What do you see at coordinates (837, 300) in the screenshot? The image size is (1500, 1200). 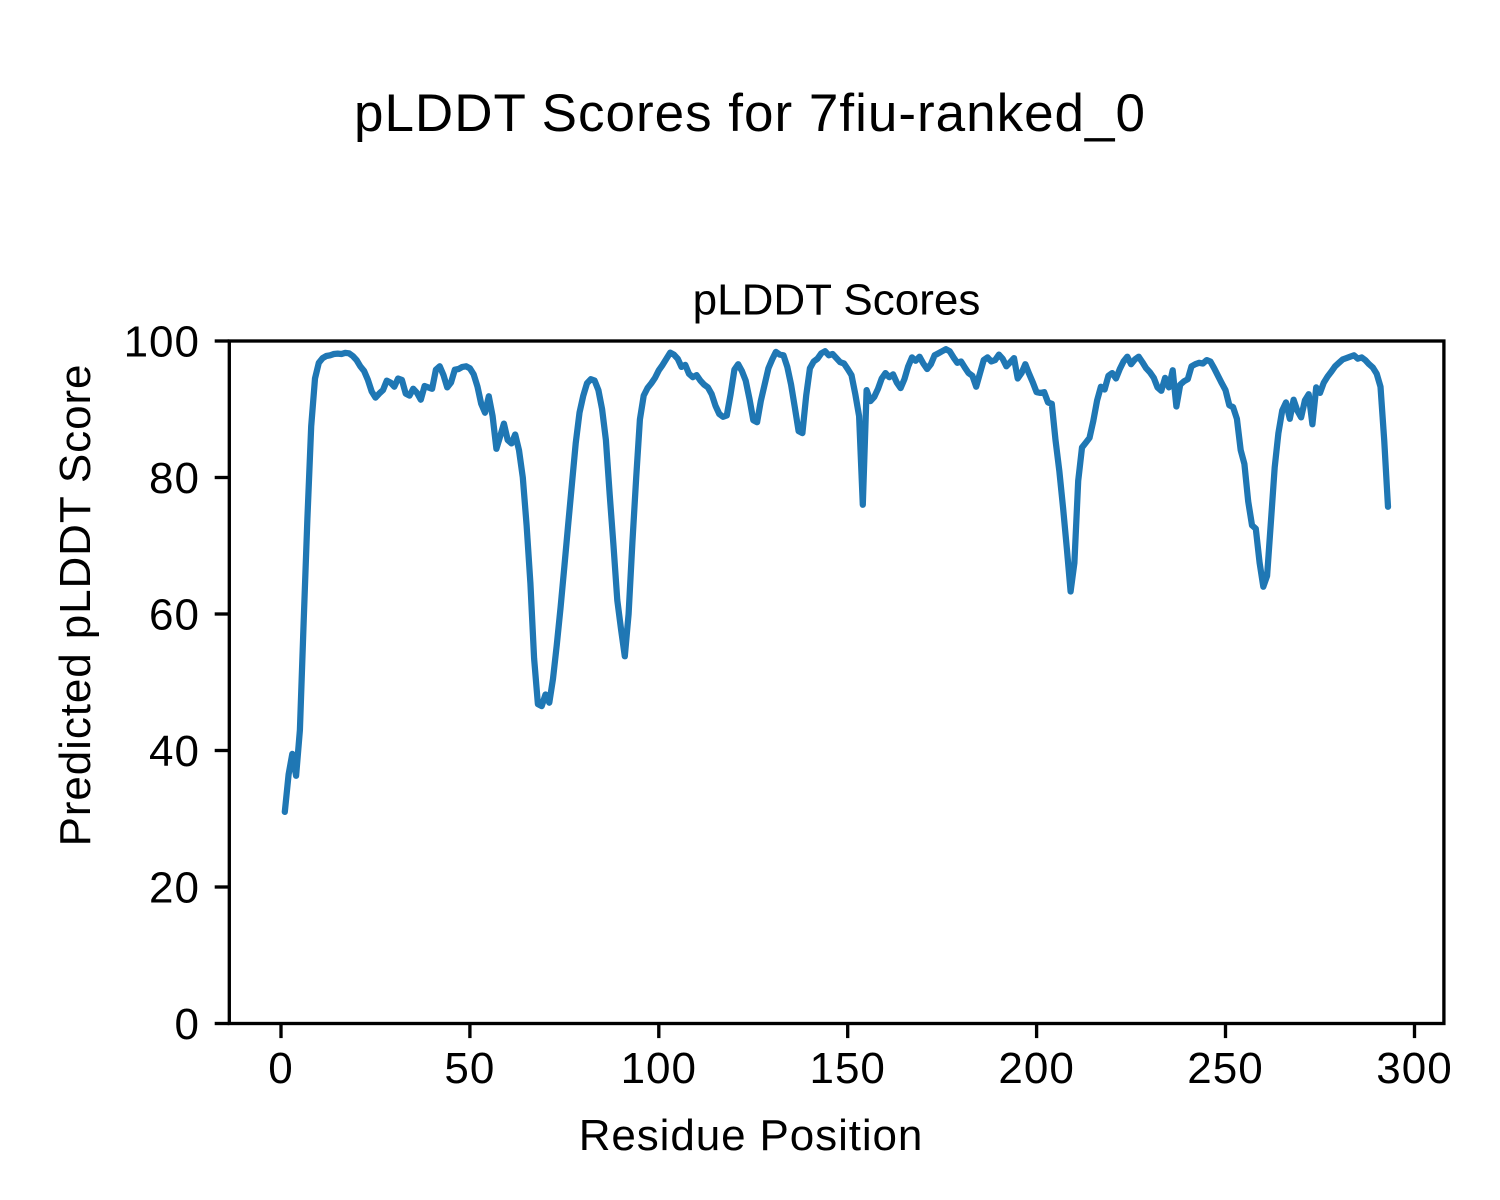 I see `svg-text: pLDDT Scores` at bounding box center [837, 300].